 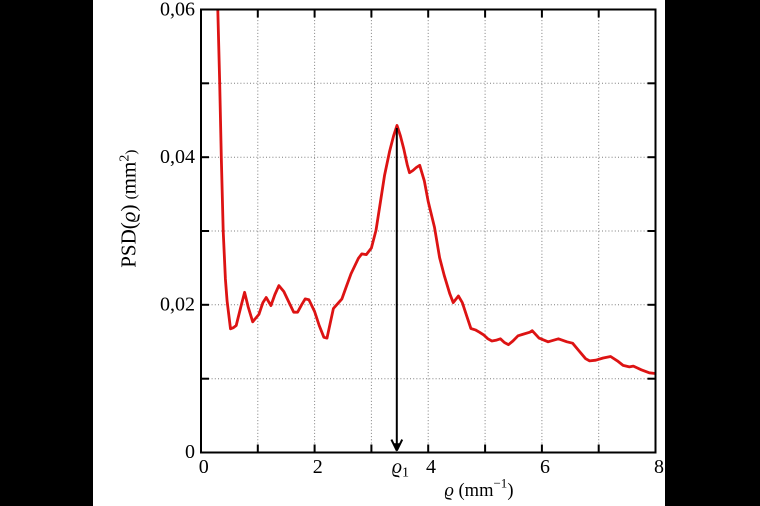 I want to click on svg-text: ϱ1, so click(x=400, y=468).